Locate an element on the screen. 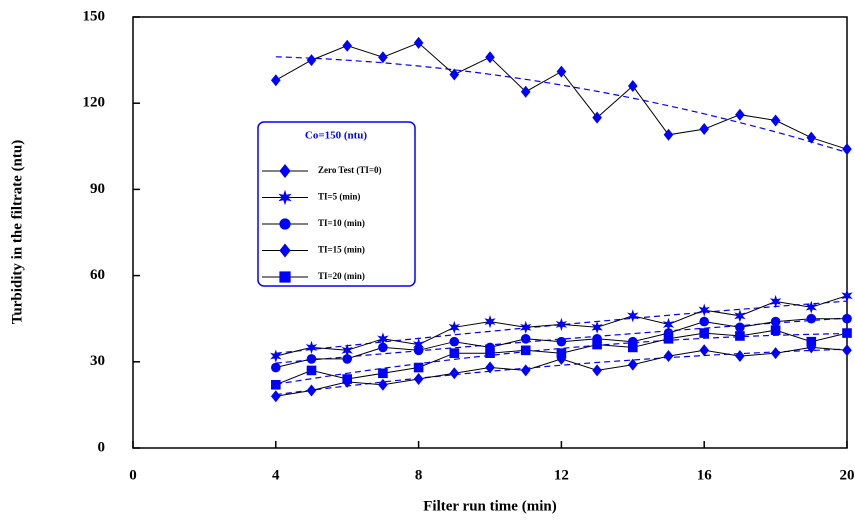  x-tick-label: 0 is located at coordinates (133, 475).